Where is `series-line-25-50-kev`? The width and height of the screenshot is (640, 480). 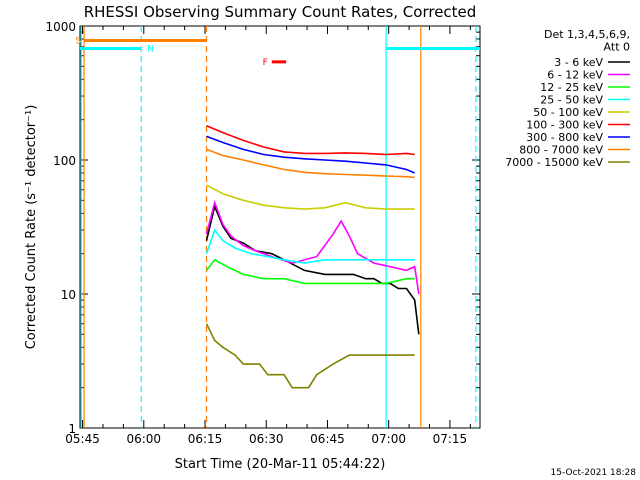
series-line-25-50-kev is located at coordinates (310, 246).